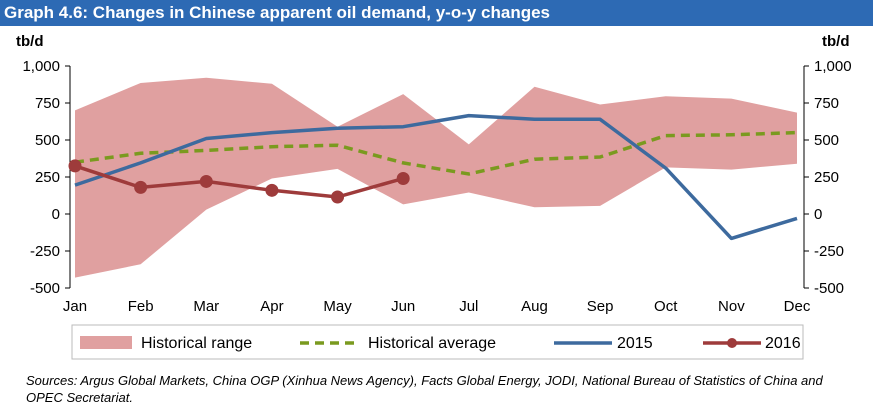 The image size is (873, 407). Describe the element at coordinates (437, 306) in the screenshot. I see `x-tick-labels: Jan Feb Mar Apr May Jun Jul Aug Sep Oct Nov Dec` at that location.